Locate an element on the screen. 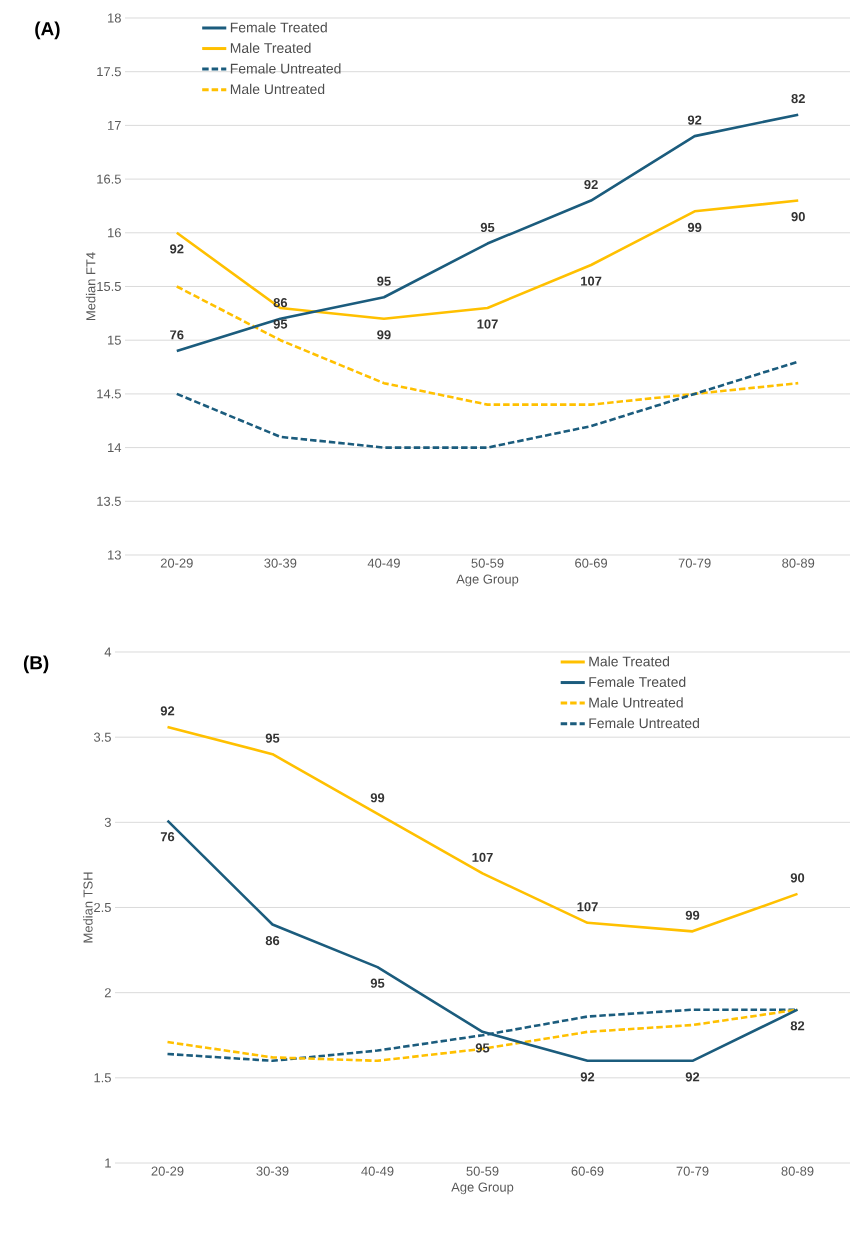  y-tick-label: 3 is located at coordinates (107, 822).